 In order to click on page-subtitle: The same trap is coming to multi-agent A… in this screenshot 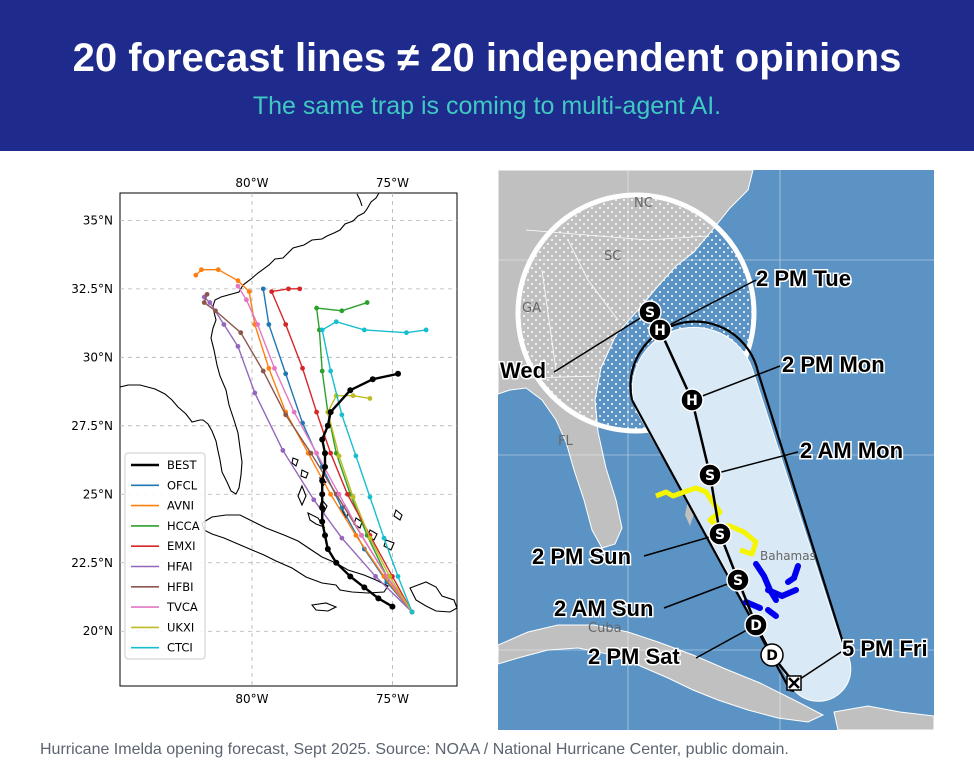, I will do `click(487, 106)`.